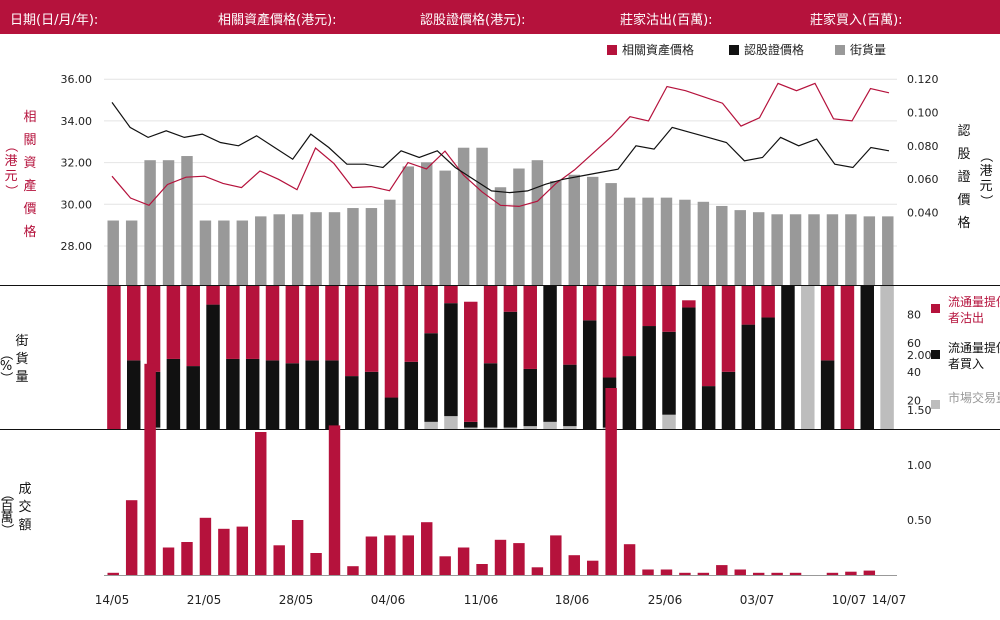 Image resolution: width=1000 pixels, height=620 pixels. I want to click on turnover-axis-title: 成, so click(24, 489).